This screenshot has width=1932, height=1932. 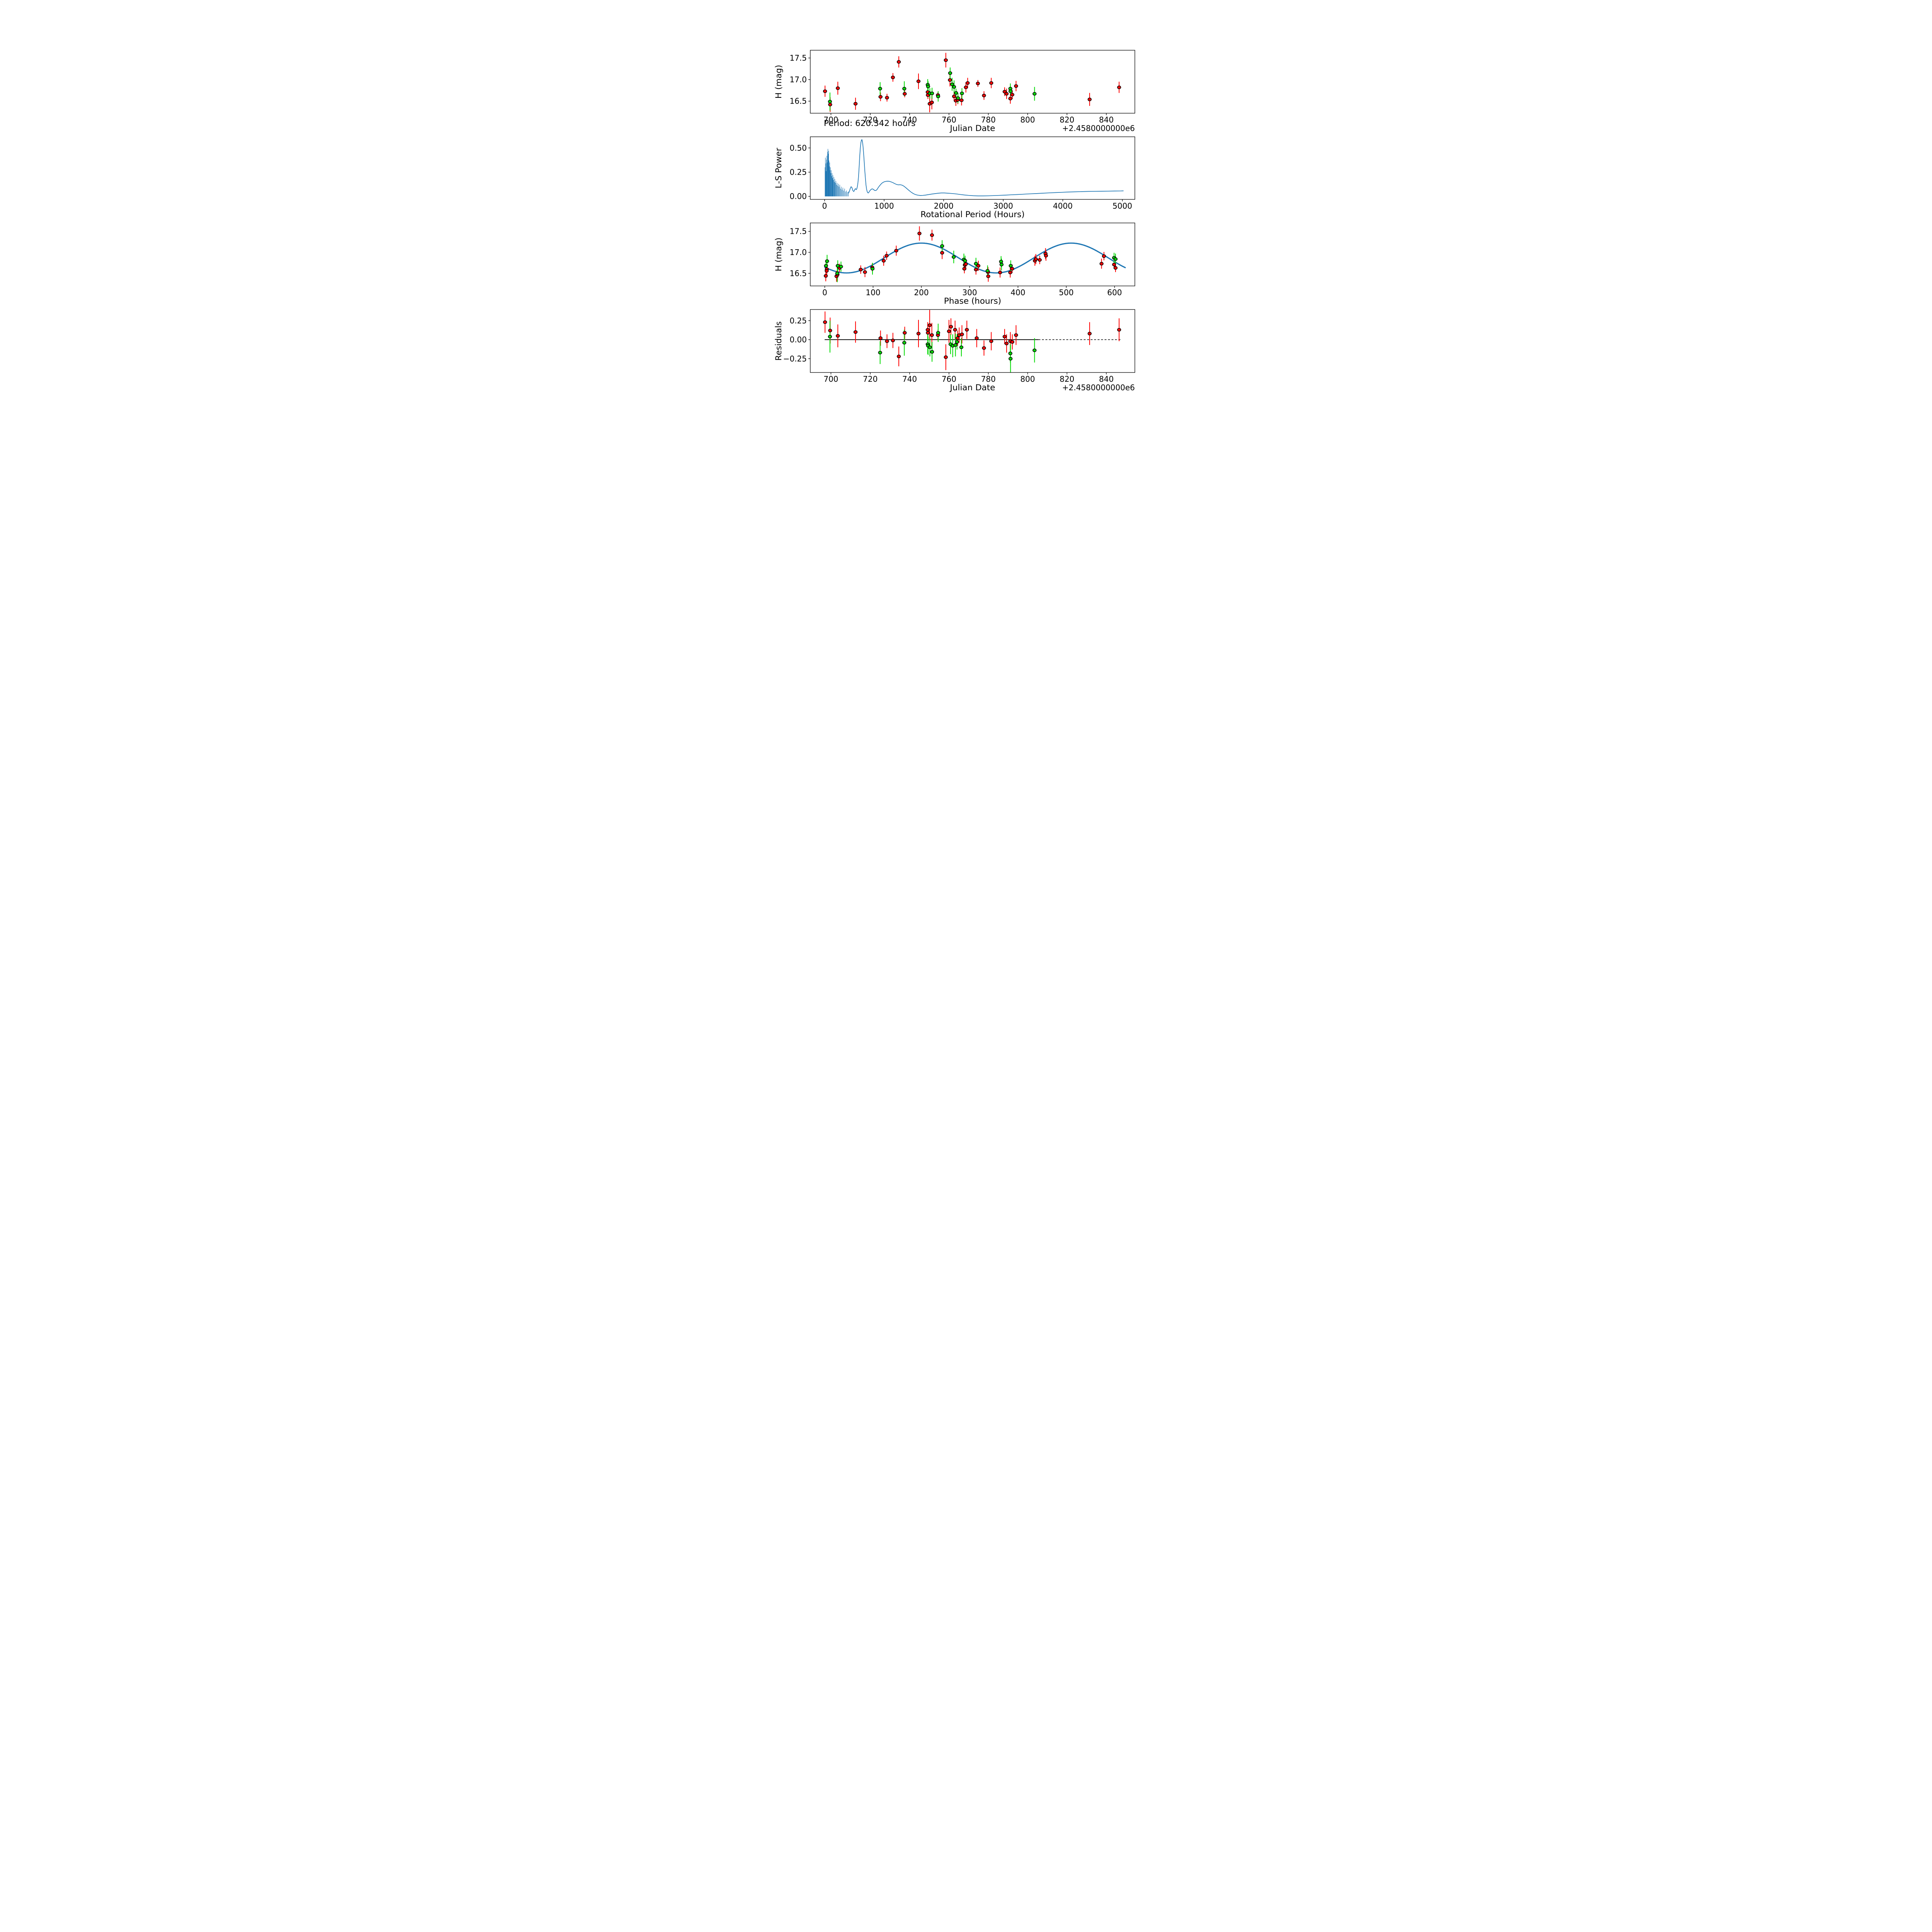 What do you see at coordinates (779, 168) in the screenshot?
I see `y-axis-label-periodogram: L-S Power` at bounding box center [779, 168].